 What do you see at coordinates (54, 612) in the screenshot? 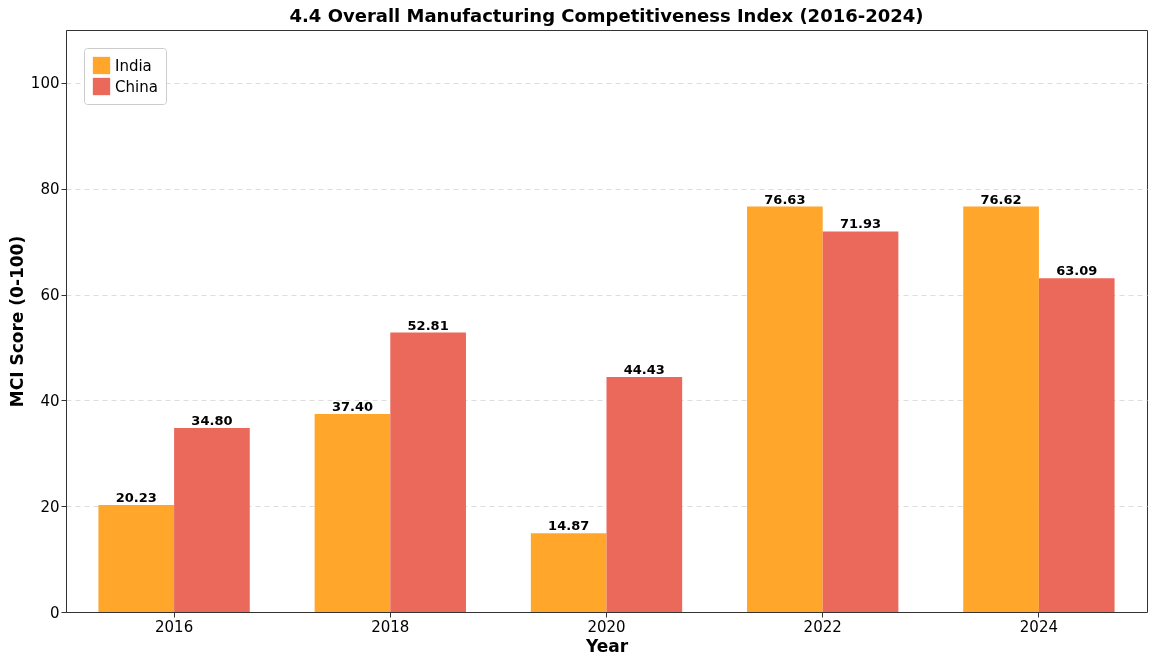
I see `y-tick-label: 0` at bounding box center [54, 612].